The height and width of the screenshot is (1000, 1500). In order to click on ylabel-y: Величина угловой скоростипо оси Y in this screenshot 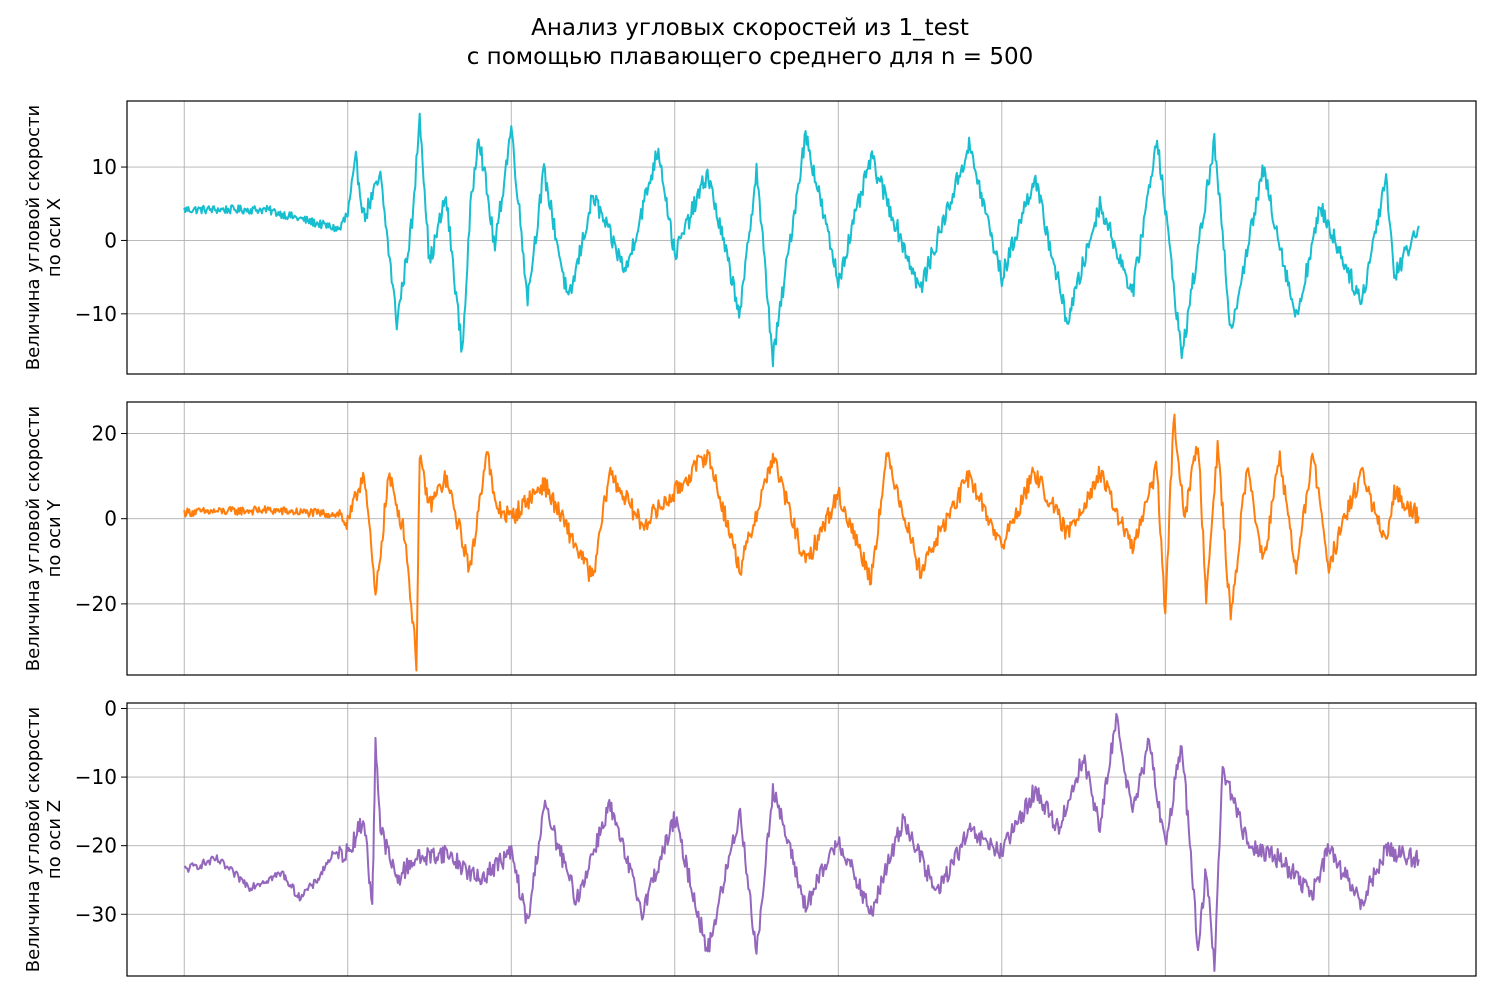, I will do `click(44, 538)`.